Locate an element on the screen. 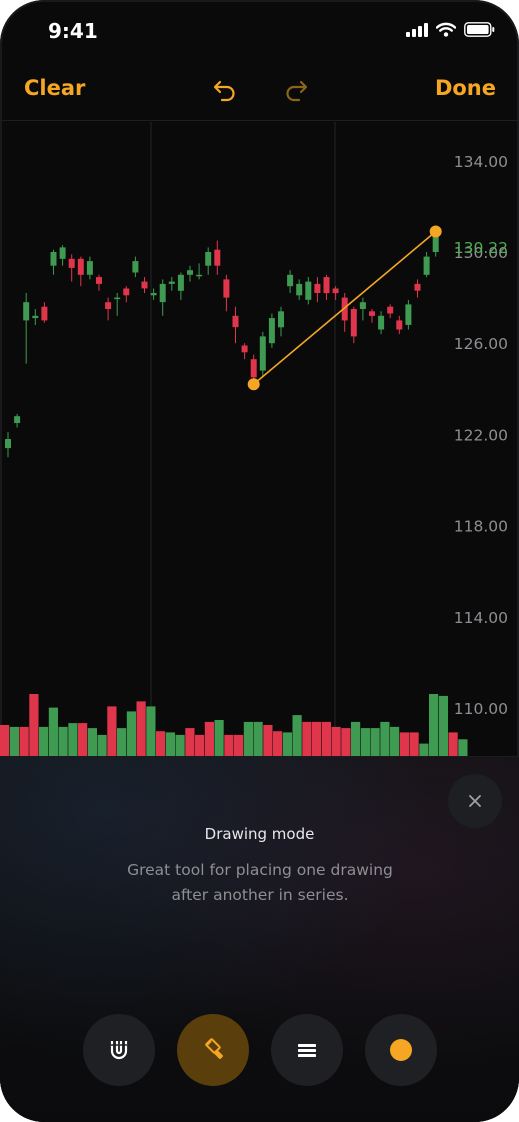 This screenshot has width=519, height=1122. lines-icon is located at coordinates (307, 1050).